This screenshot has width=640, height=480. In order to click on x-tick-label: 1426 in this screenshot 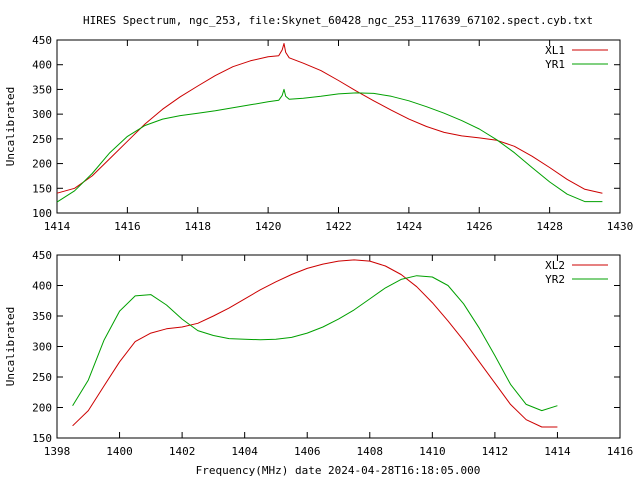, I will do `click(479, 226)`.